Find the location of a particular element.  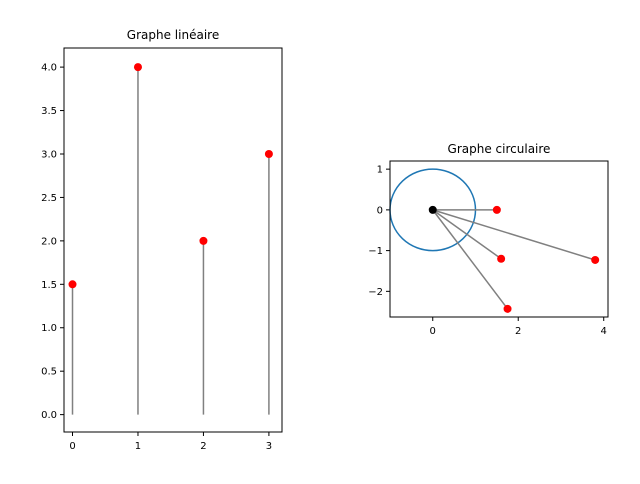

chart2-markers is located at coordinates (514, 259).